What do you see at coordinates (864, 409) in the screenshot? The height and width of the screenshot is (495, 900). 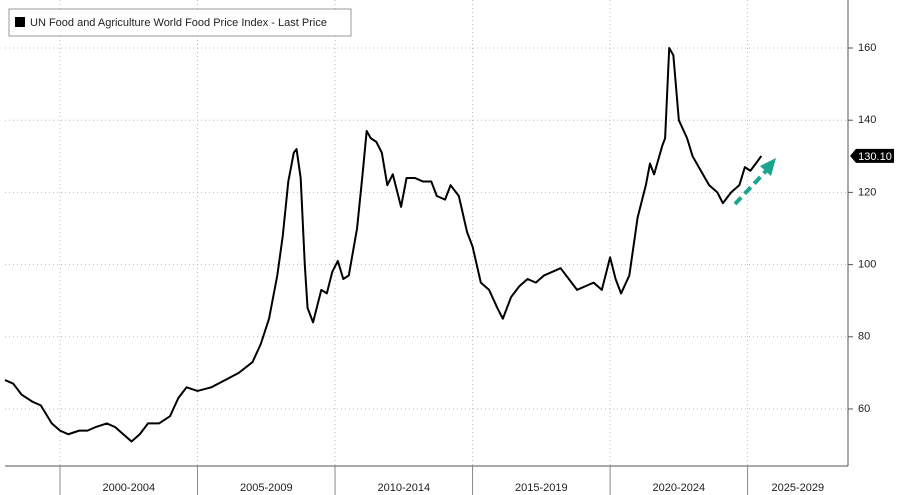 I see `y-tick-label: 60` at bounding box center [864, 409].